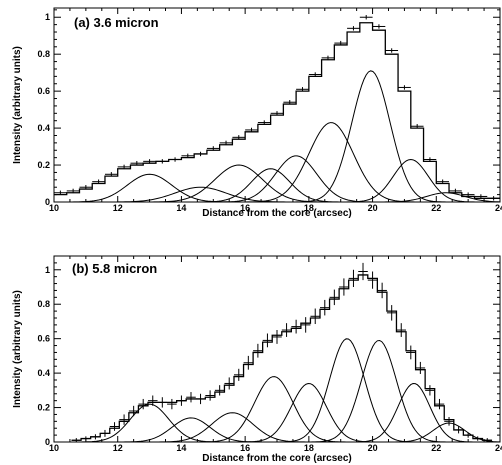 This screenshot has height=465, width=502. I want to click on y-axis-title: Intensity (arbitrary units), so click(17, 105).